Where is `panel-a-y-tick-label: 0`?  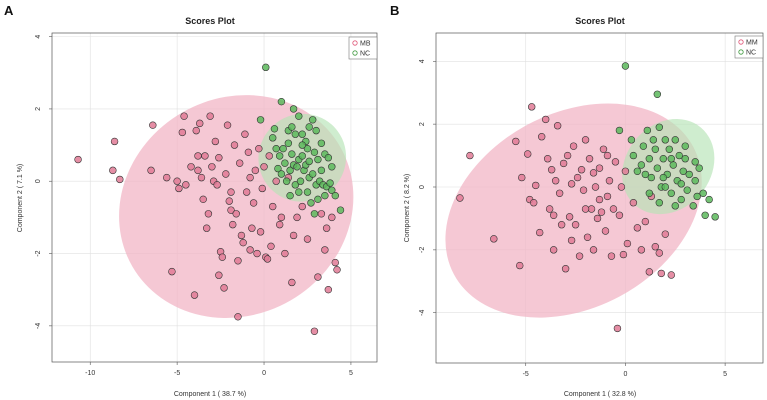
panel-a-y-tick-label: 0 is located at coordinates (38, 181).